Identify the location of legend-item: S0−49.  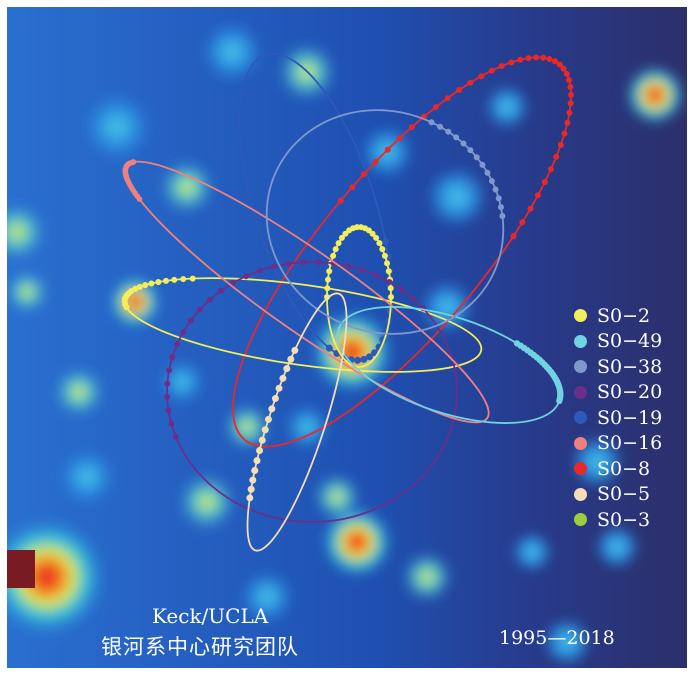
(618, 342).